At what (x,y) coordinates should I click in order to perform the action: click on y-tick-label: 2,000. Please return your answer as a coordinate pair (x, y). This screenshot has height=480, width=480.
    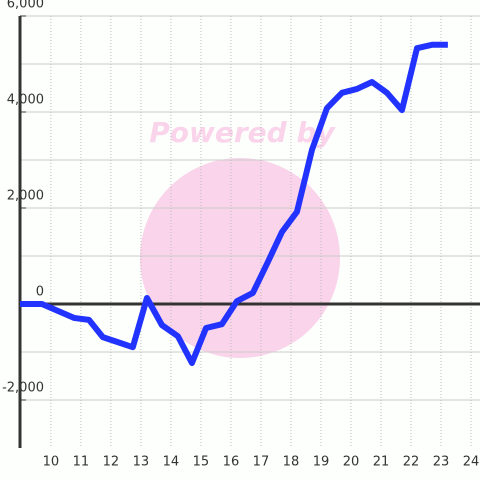
    Looking at the image, I should click on (25, 196).